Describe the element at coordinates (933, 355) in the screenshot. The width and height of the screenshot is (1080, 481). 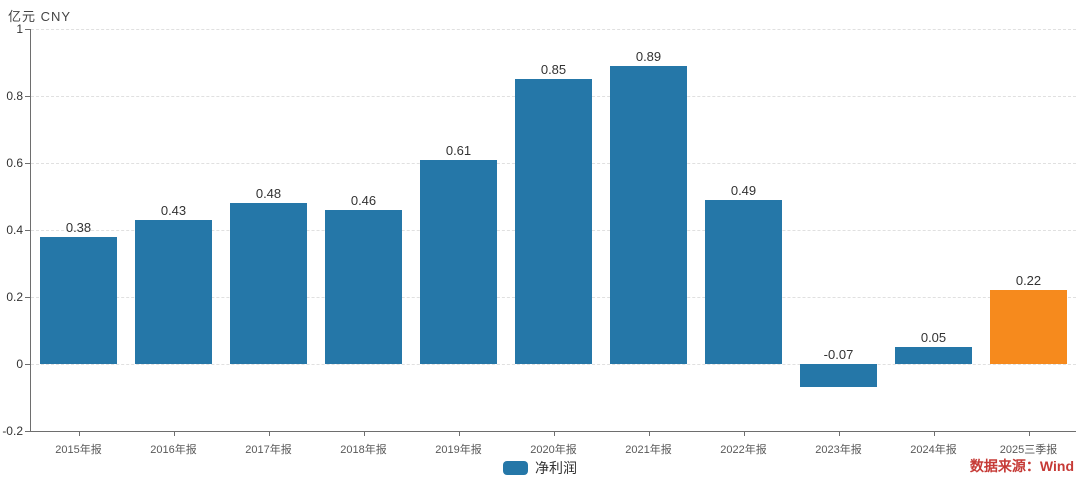
I see `bar-2024年报` at that location.